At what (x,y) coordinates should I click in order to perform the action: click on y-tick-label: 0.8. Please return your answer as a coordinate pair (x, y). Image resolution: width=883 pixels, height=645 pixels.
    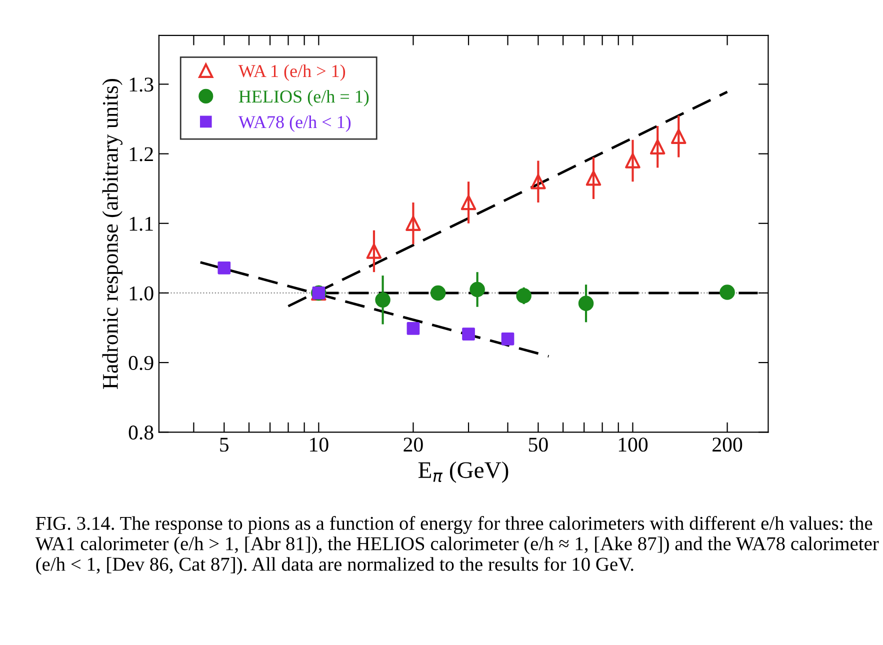
    Looking at the image, I should click on (141, 433).